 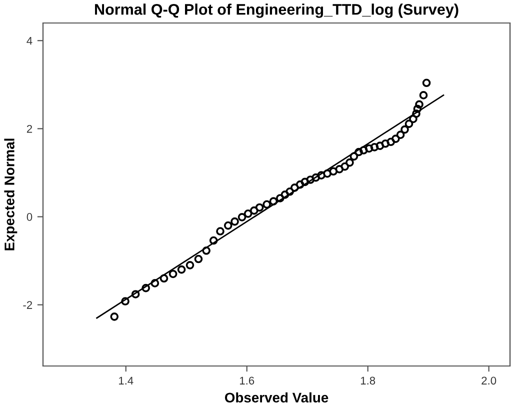 What do you see at coordinates (27, 305) in the screenshot?
I see `y-tick-label: -2` at bounding box center [27, 305].